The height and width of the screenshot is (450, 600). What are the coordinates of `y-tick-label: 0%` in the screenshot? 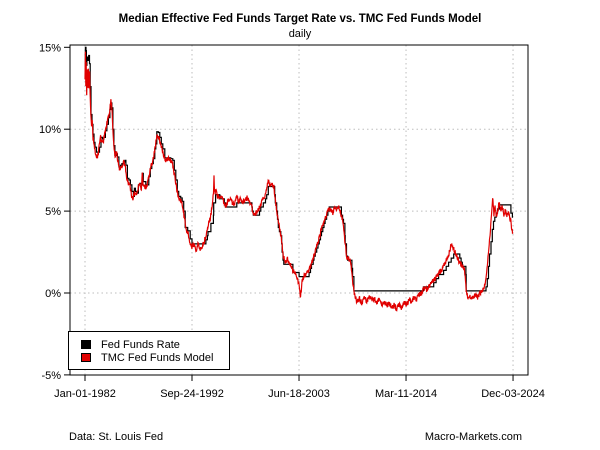 It's located at (53, 294).